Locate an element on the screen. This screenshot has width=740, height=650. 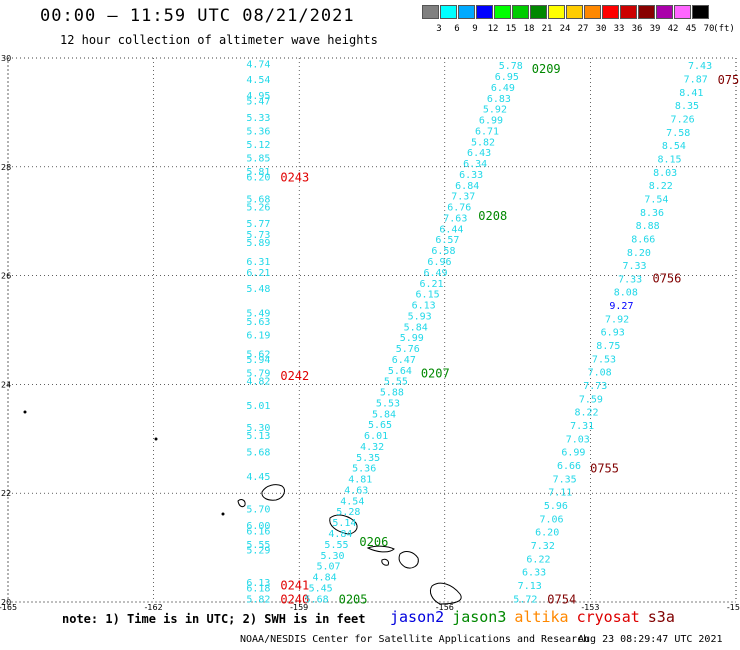
pass-time-label: 0756 is located at coordinates (666, 278).